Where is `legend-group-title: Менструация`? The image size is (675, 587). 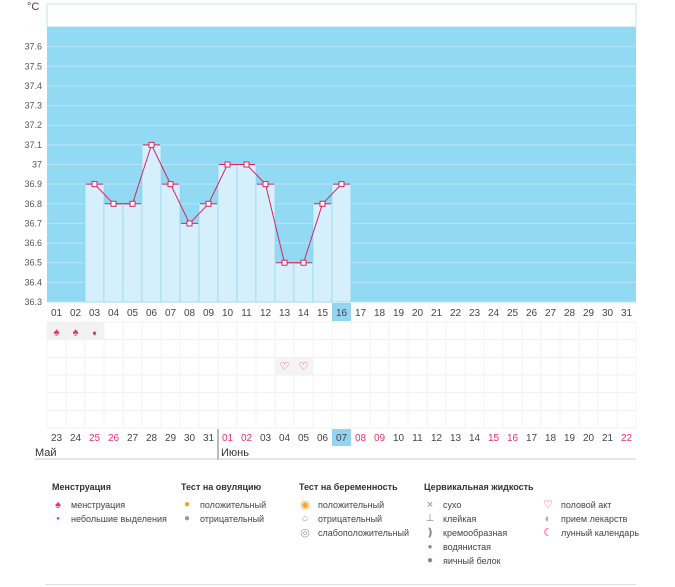 legend-group-title: Менструация is located at coordinates (81, 487).